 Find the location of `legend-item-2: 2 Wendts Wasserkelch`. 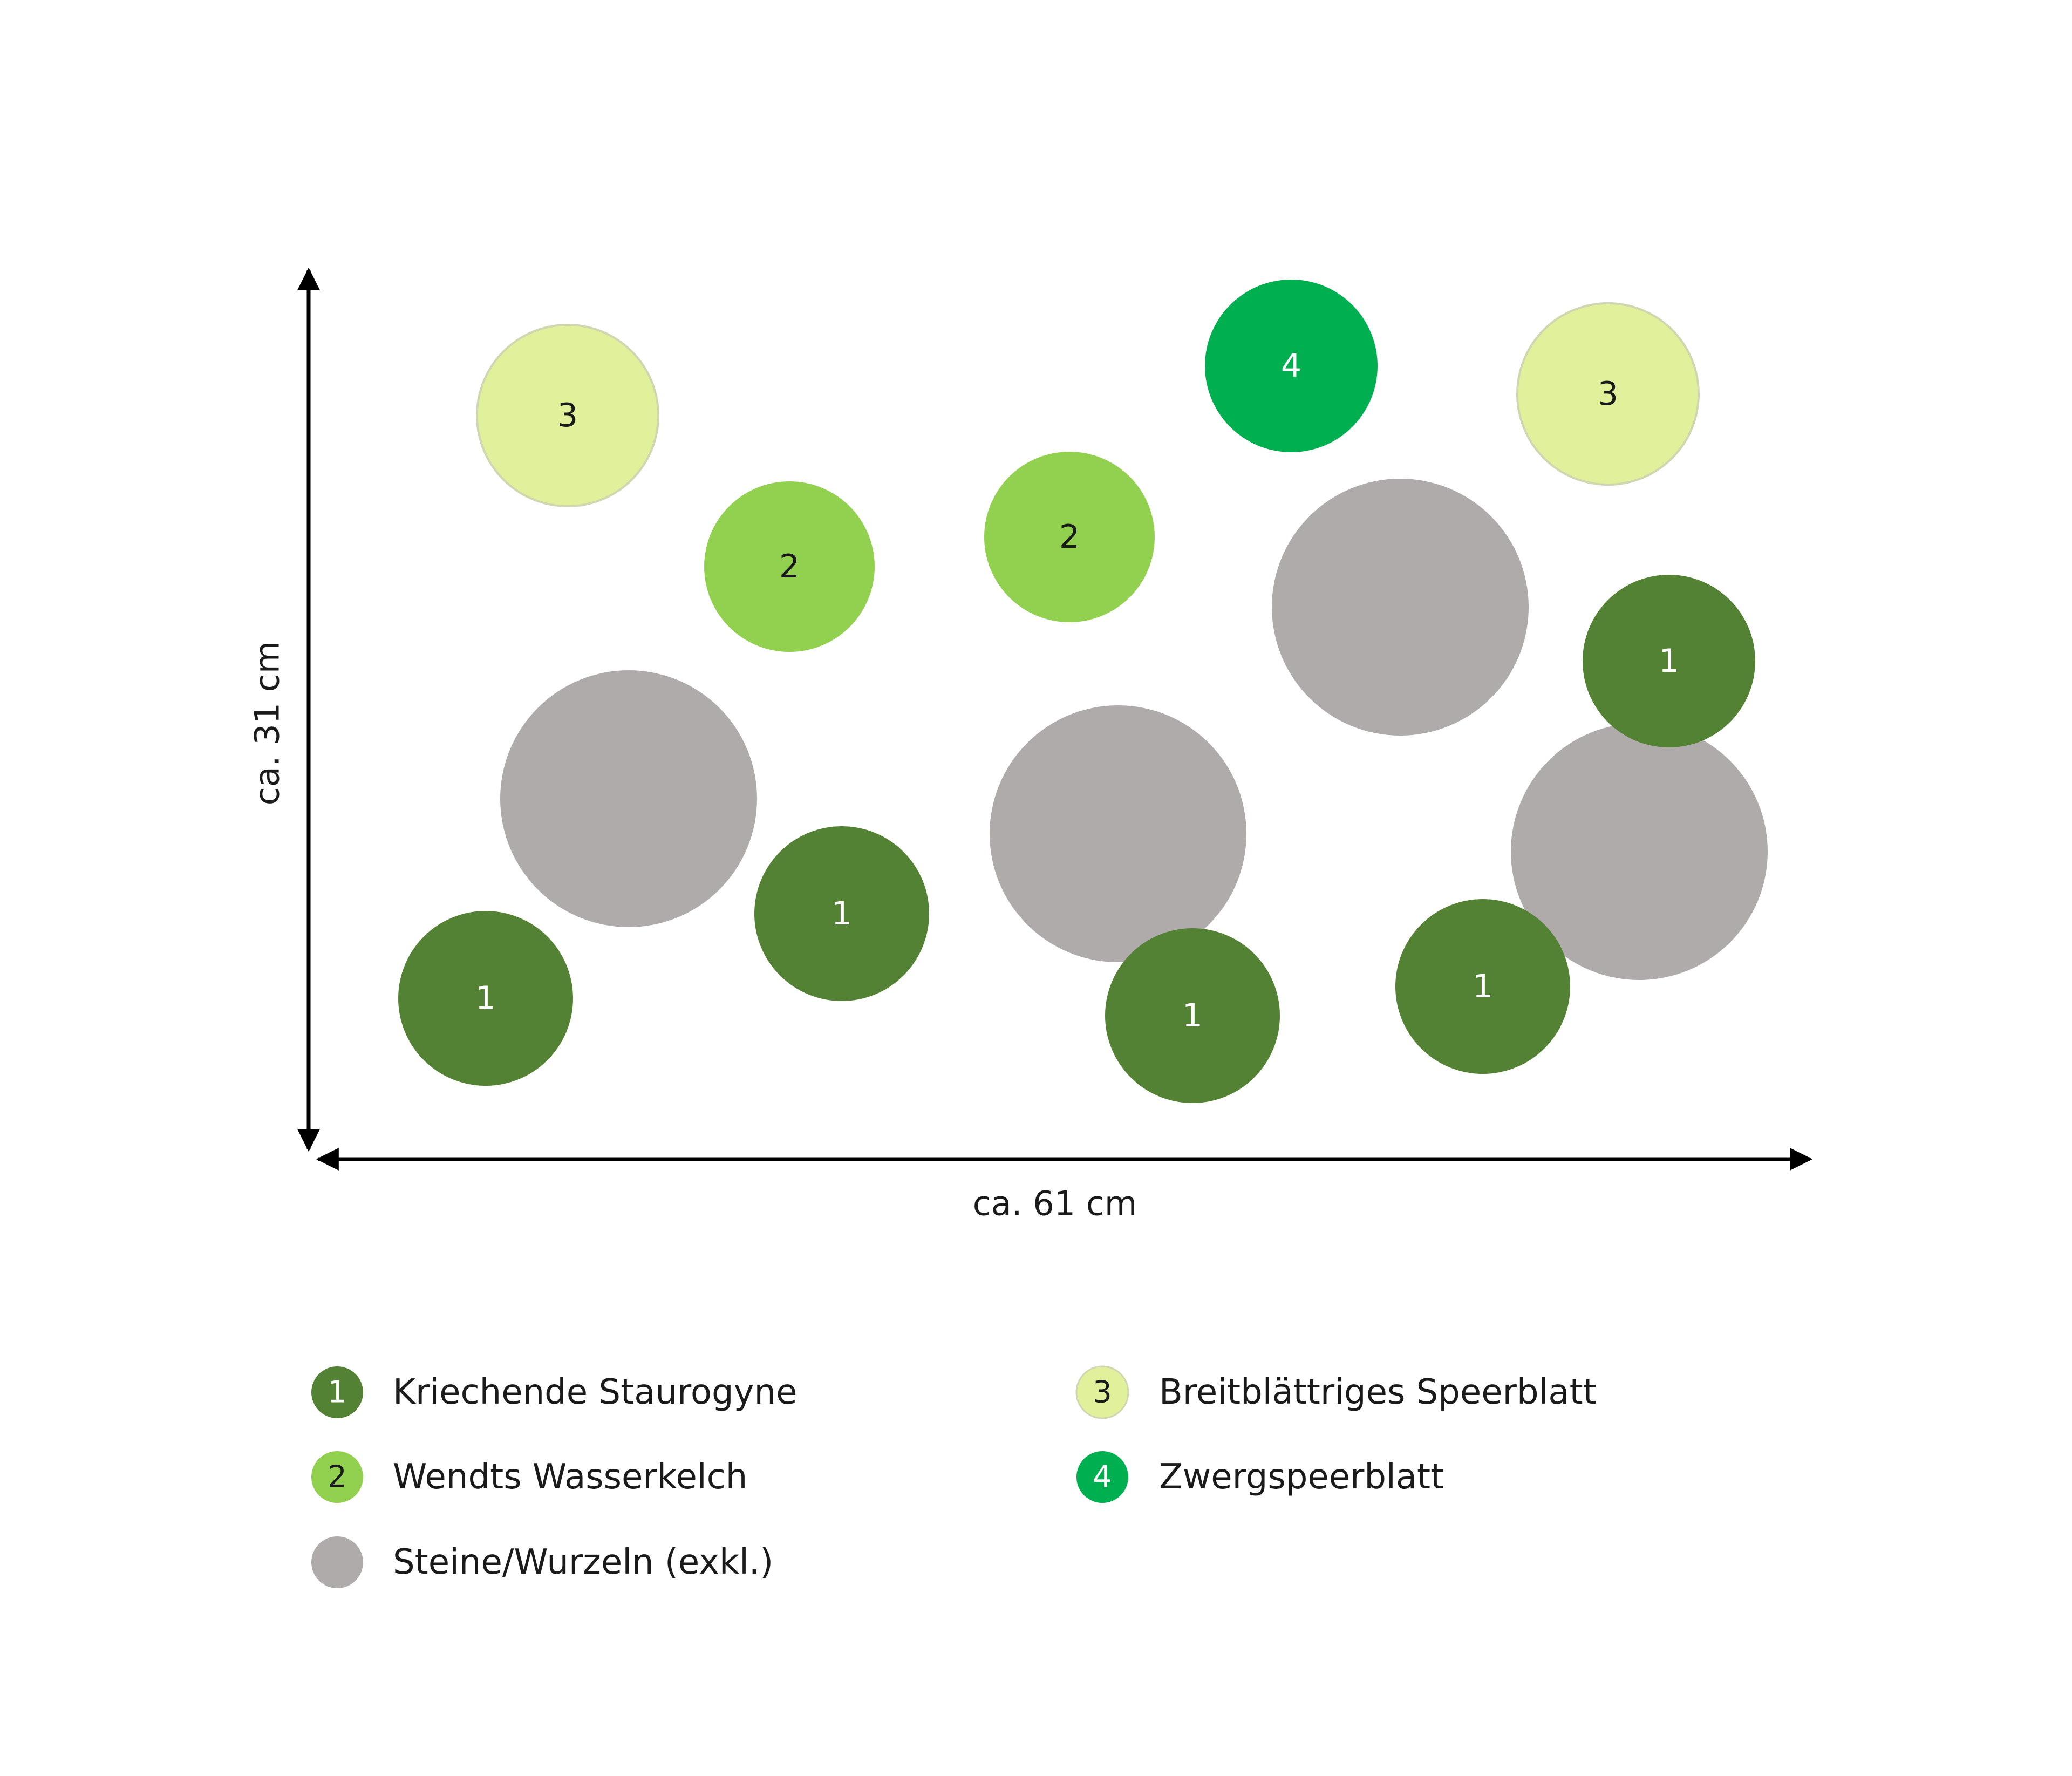

legend-item-2: 2 Wendts Wasserkelch is located at coordinates (529, 1477).